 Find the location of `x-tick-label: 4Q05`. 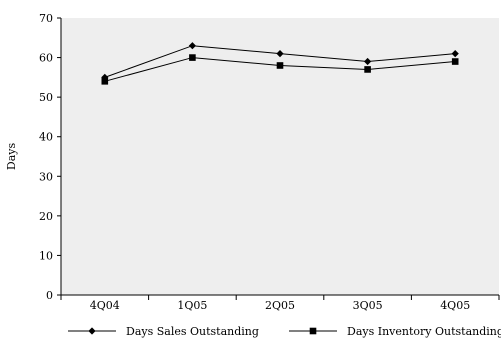

x-tick-label: 4Q05 is located at coordinates (455, 305).